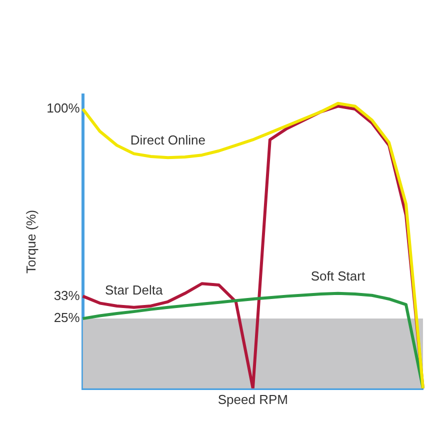 Image resolution: width=427 pixels, height=424 pixels. Describe the element at coordinates (30, 242) in the screenshot. I see `y-axis-title: Torque (%)` at that location.